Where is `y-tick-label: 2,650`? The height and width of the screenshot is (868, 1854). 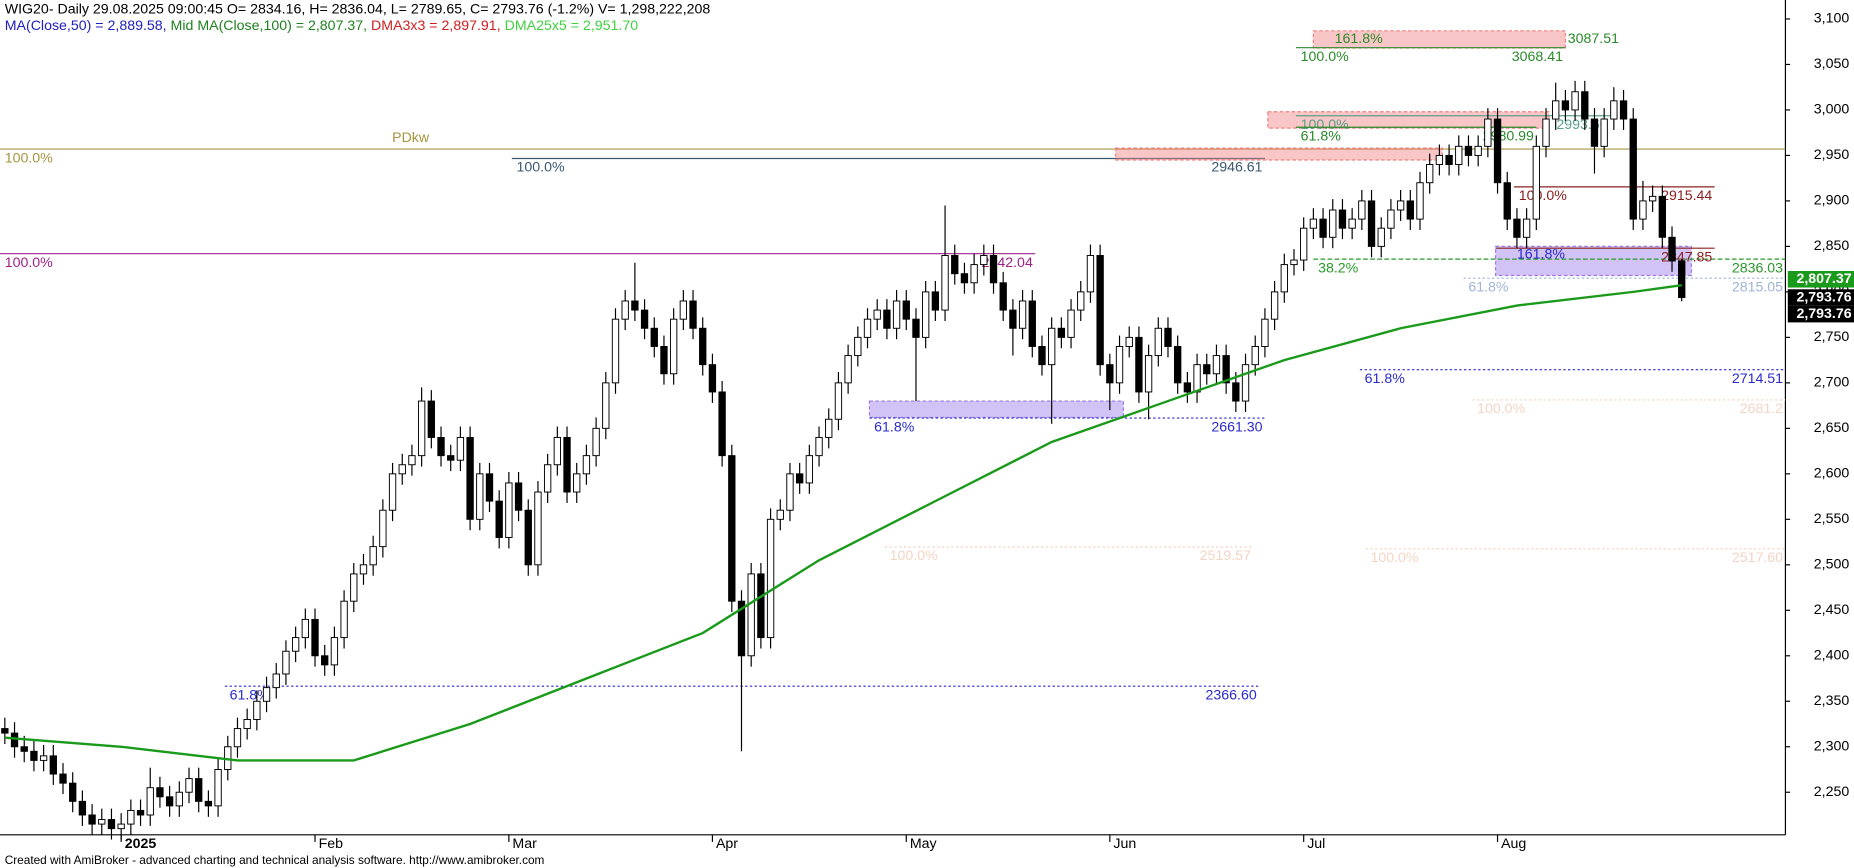
y-tick-label: 2,650 is located at coordinates (1832, 428).